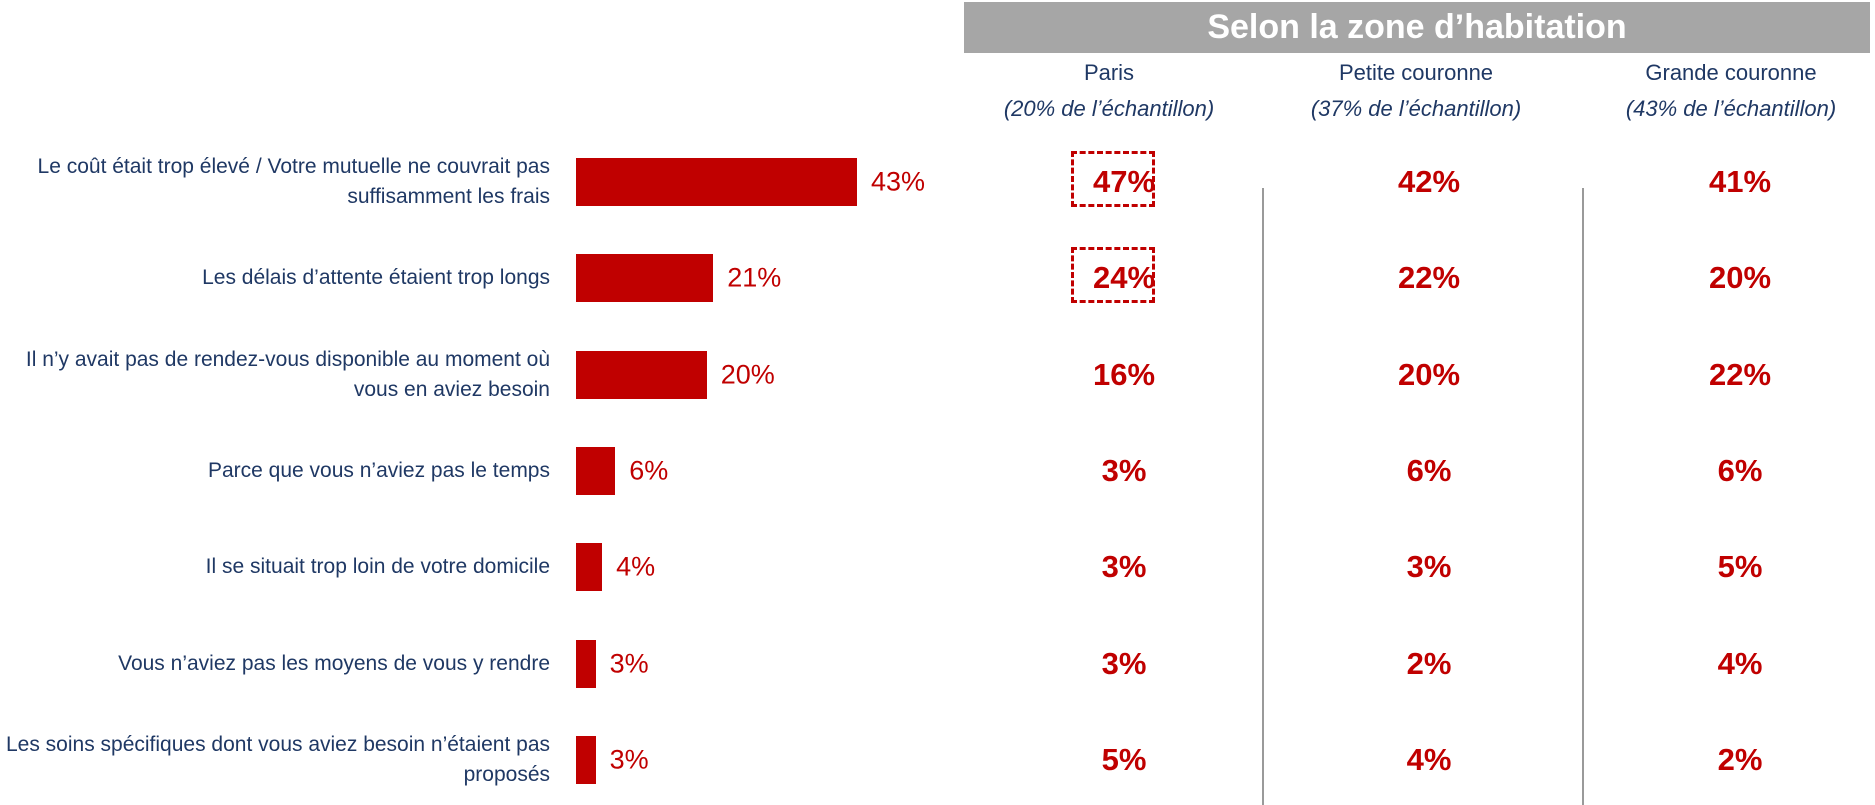  Describe the element at coordinates (1124, 181) in the screenshot. I see `table-value: 47%` at that location.